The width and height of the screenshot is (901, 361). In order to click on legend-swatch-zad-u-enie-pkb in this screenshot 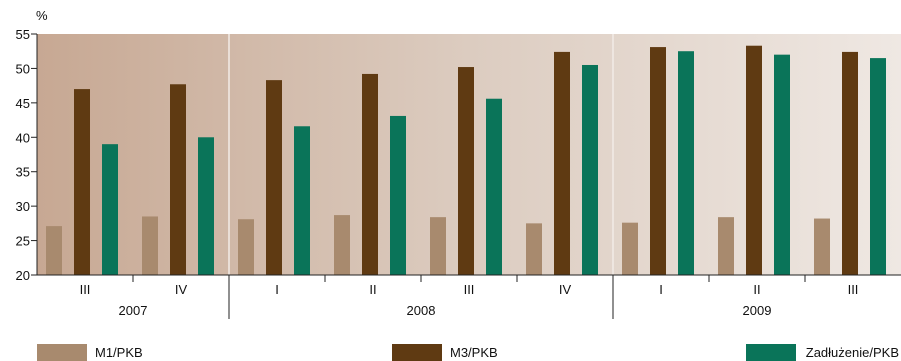, I will do `click(771, 352)`.